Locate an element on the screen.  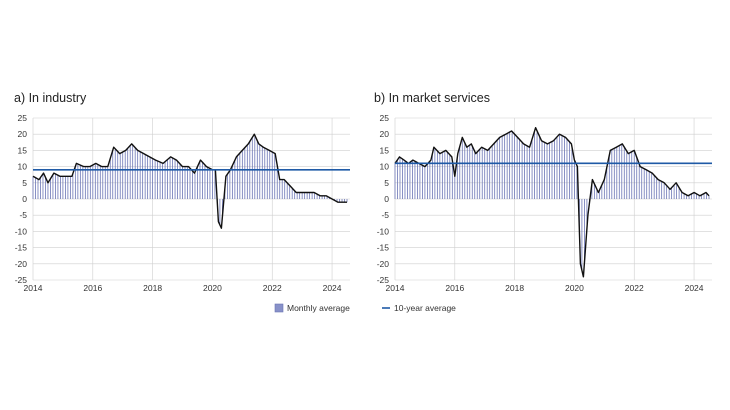
a-ytick-label: 0 is located at coordinates (24, 199).